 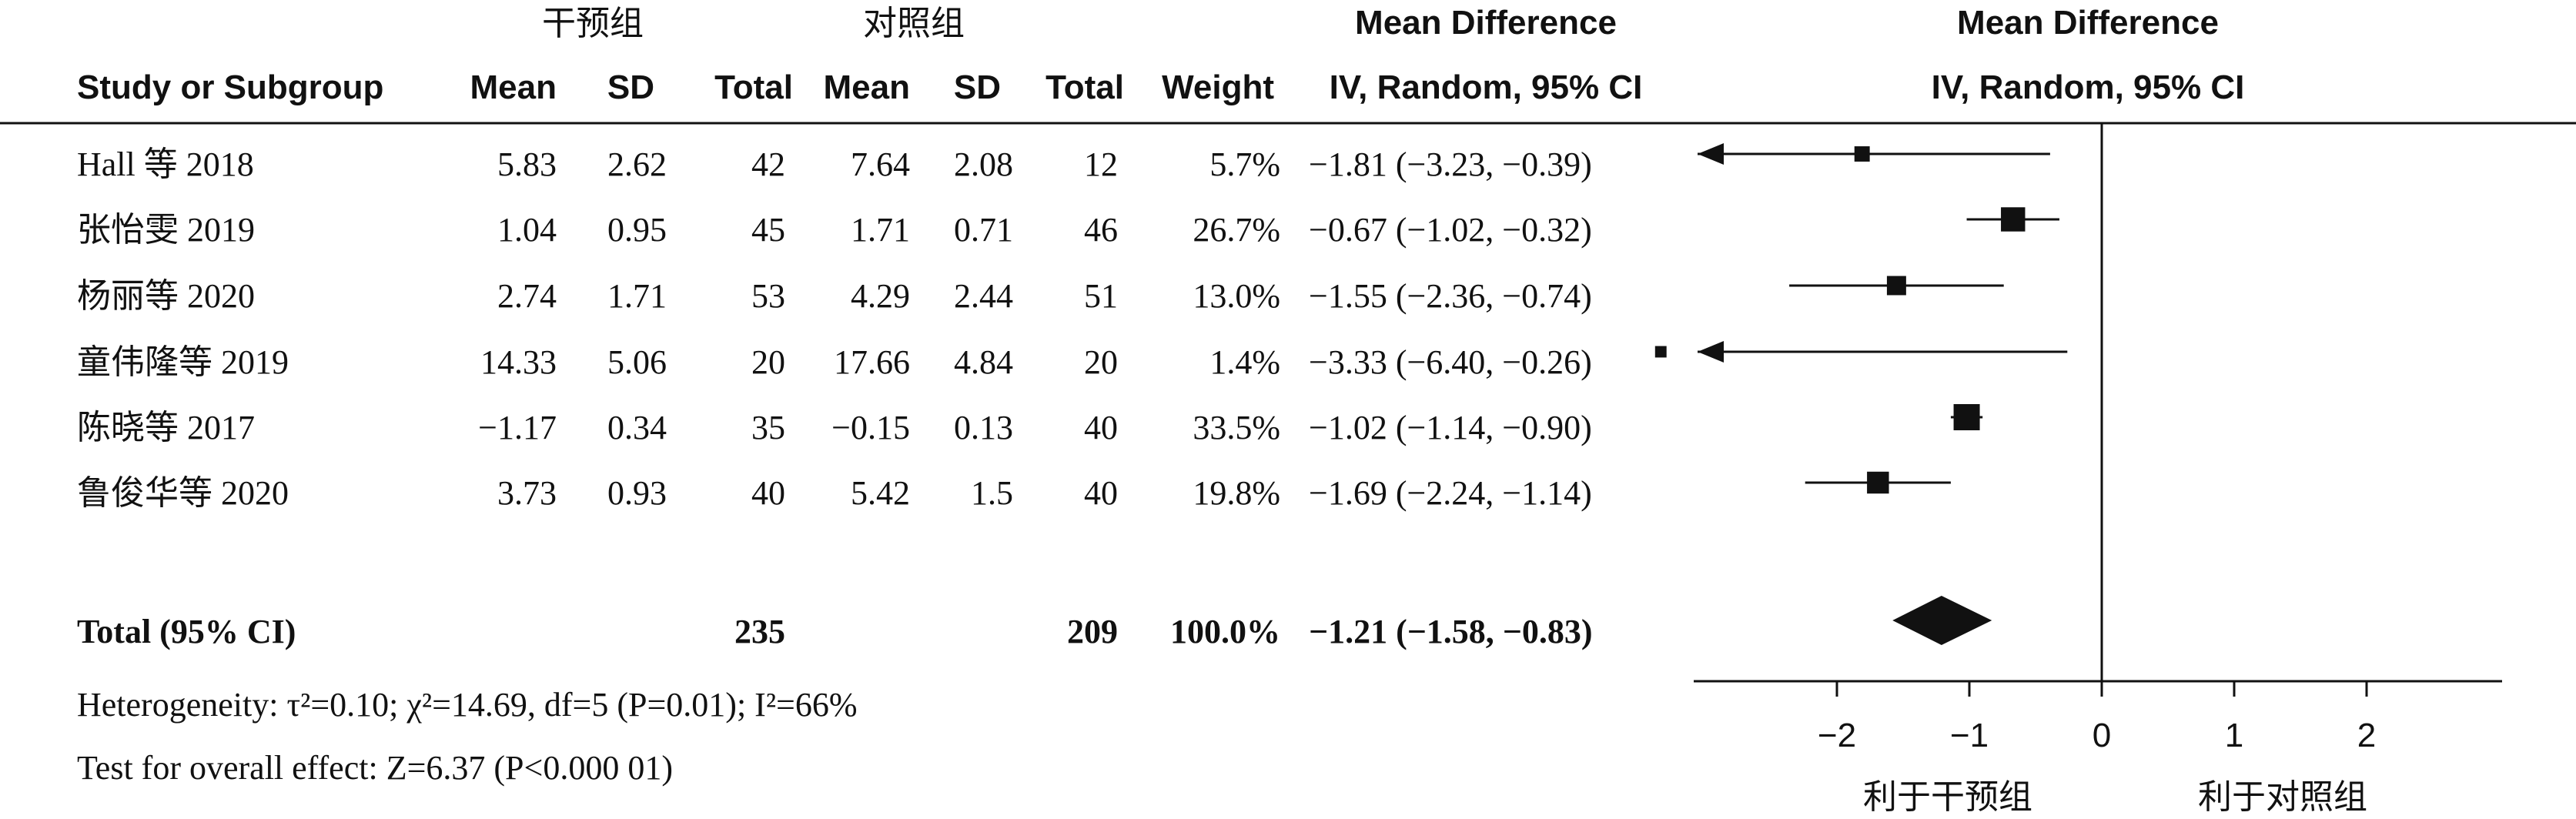 What do you see at coordinates (768, 362) in the screenshot?
I see `study-total1: 20` at bounding box center [768, 362].